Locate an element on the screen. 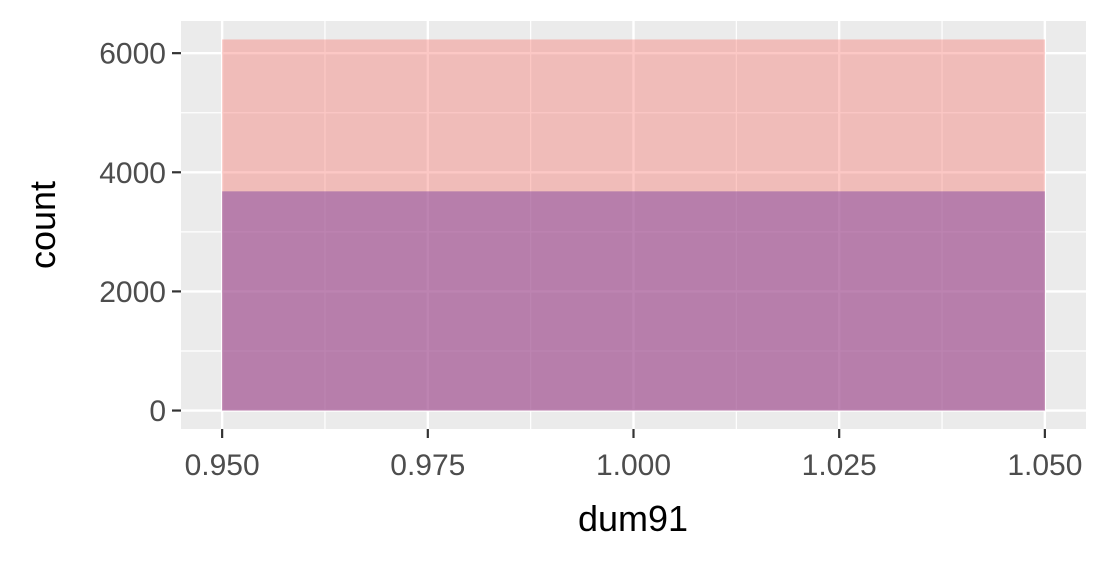  y-tick-label: 4000 is located at coordinates (132, 173).